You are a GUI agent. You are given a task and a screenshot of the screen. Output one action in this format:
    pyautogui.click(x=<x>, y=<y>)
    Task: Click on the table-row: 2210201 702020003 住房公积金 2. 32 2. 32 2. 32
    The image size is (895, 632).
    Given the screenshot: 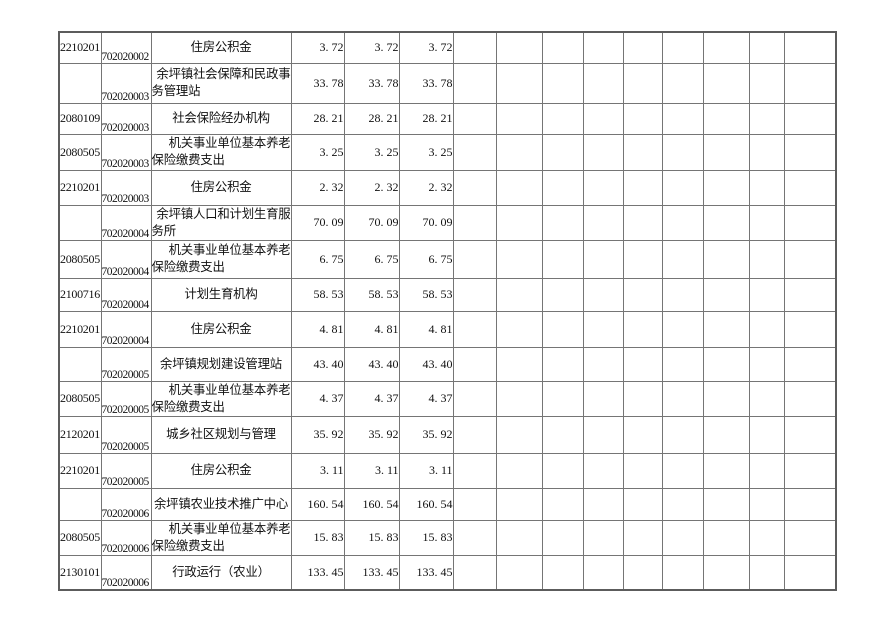 What is the action you would take?
    pyautogui.click(x=447, y=187)
    